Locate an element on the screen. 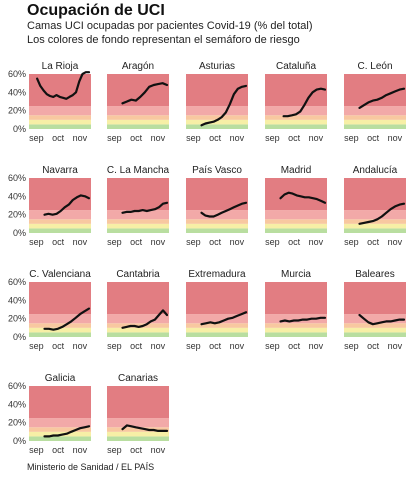 Image resolution: width=414 pixels, height=481 pixels. panel-title-extremadura: Extremadura is located at coordinates (217, 274).